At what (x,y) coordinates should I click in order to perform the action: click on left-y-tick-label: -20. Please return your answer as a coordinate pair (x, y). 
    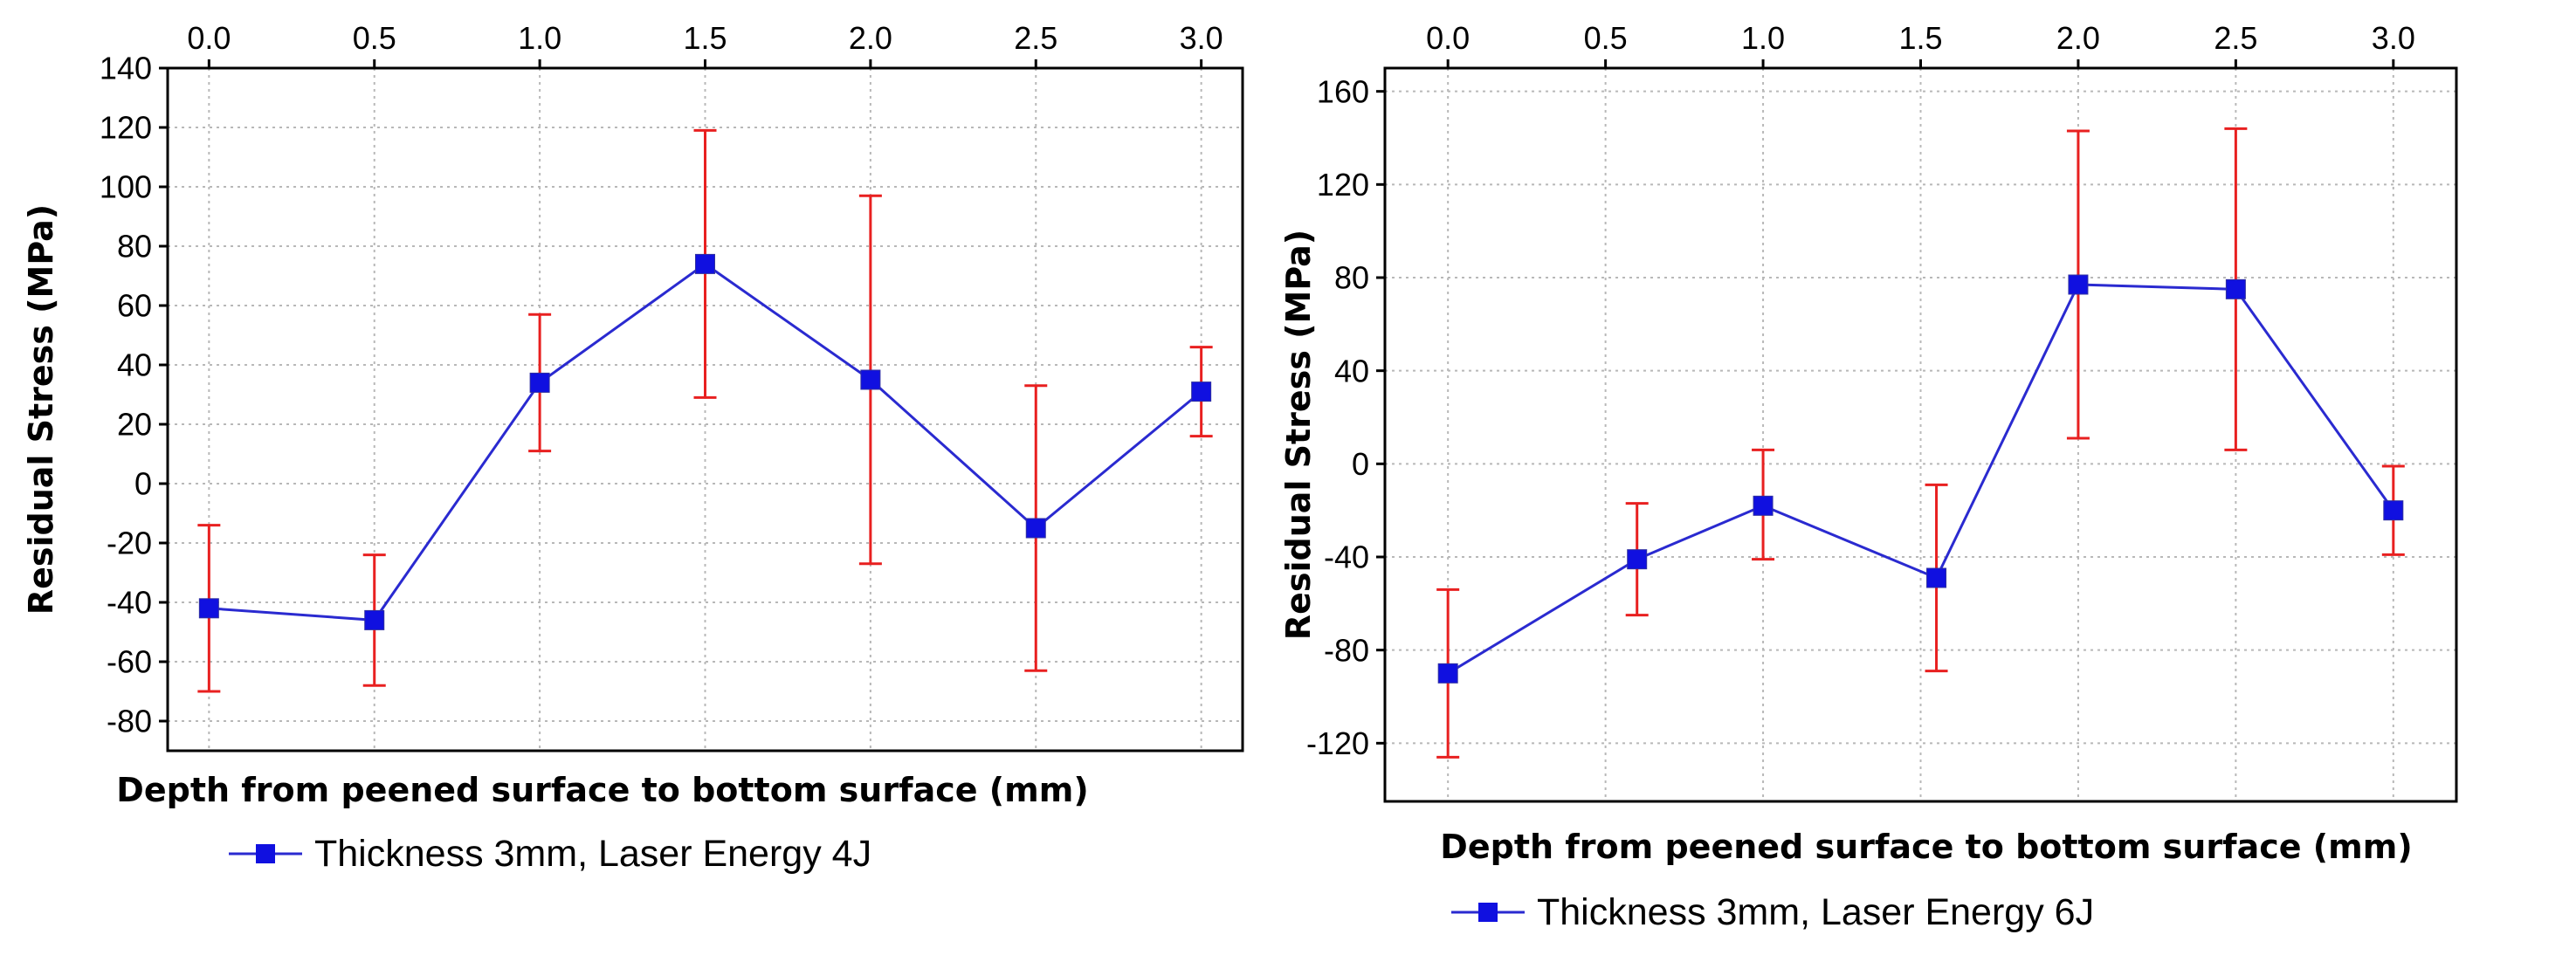
    Looking at the image, I should click on (129, 543).